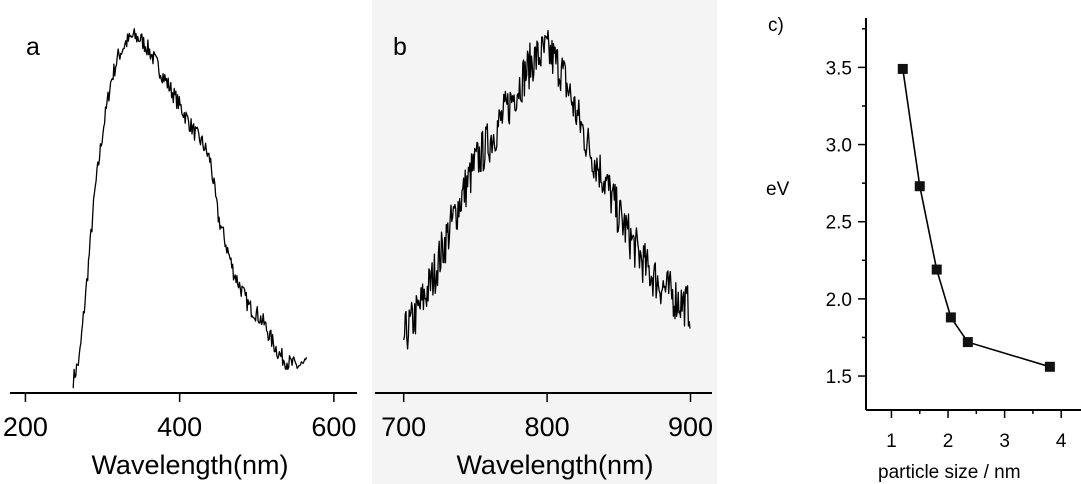  I want to click on panel-c-markers, so click(976, 217).